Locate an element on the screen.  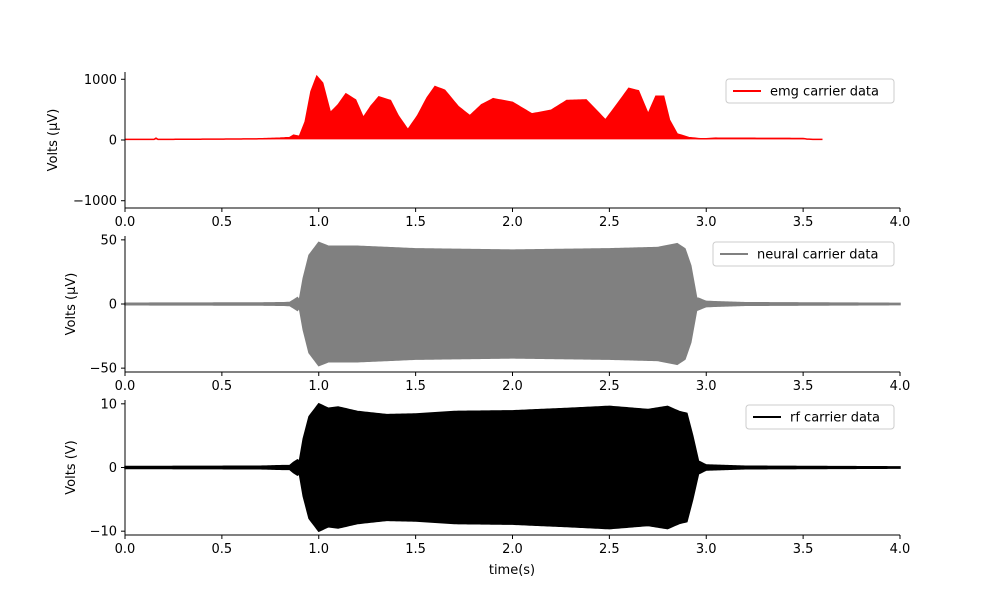
legend-label: emg carrier data is located at coordinates (824, 92).